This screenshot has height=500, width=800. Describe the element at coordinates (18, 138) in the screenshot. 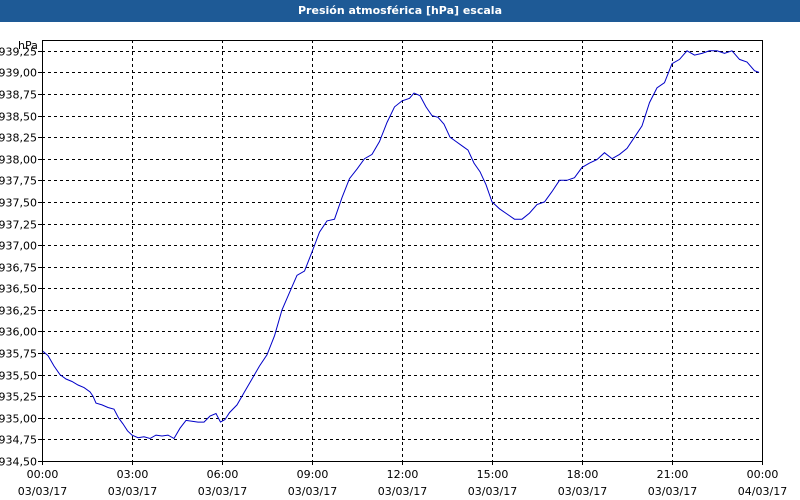

I see `y-tick-label: 938,25` at that location.